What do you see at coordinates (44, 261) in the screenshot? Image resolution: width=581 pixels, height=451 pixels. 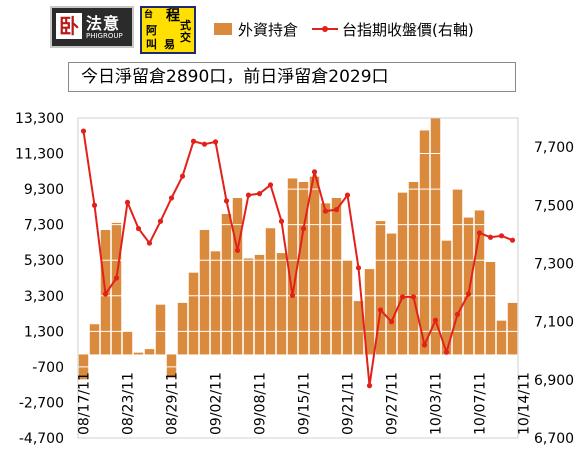 I see `y-tick-label: 5,300` at bounding box center [44, 261].